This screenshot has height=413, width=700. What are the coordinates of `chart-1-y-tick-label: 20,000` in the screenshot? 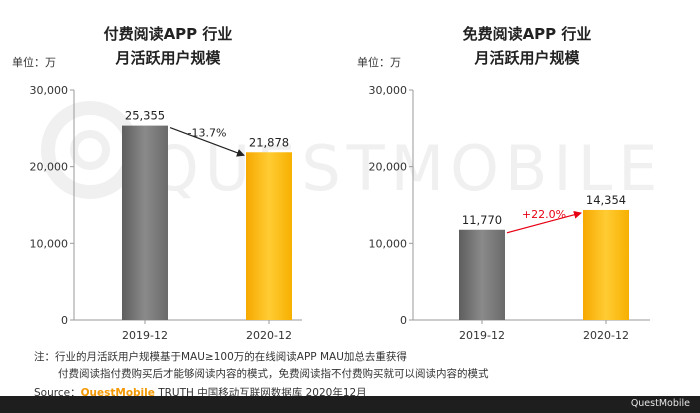 It's located at (49, 167).